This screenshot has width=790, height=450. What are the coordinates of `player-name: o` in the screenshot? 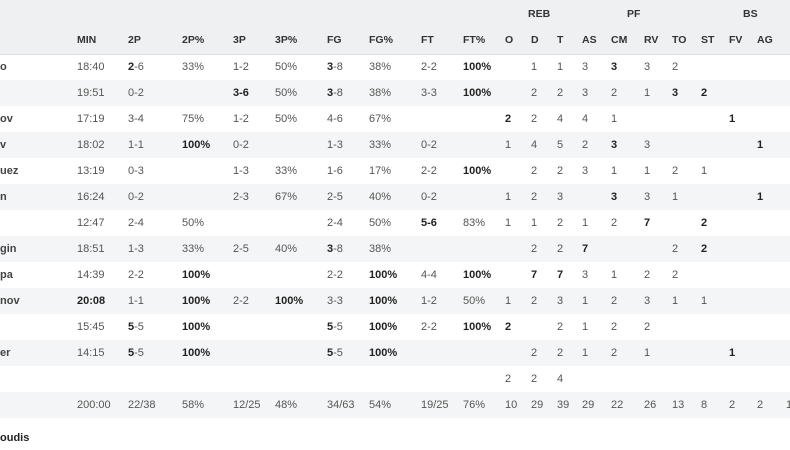 It's located at (3, 67).